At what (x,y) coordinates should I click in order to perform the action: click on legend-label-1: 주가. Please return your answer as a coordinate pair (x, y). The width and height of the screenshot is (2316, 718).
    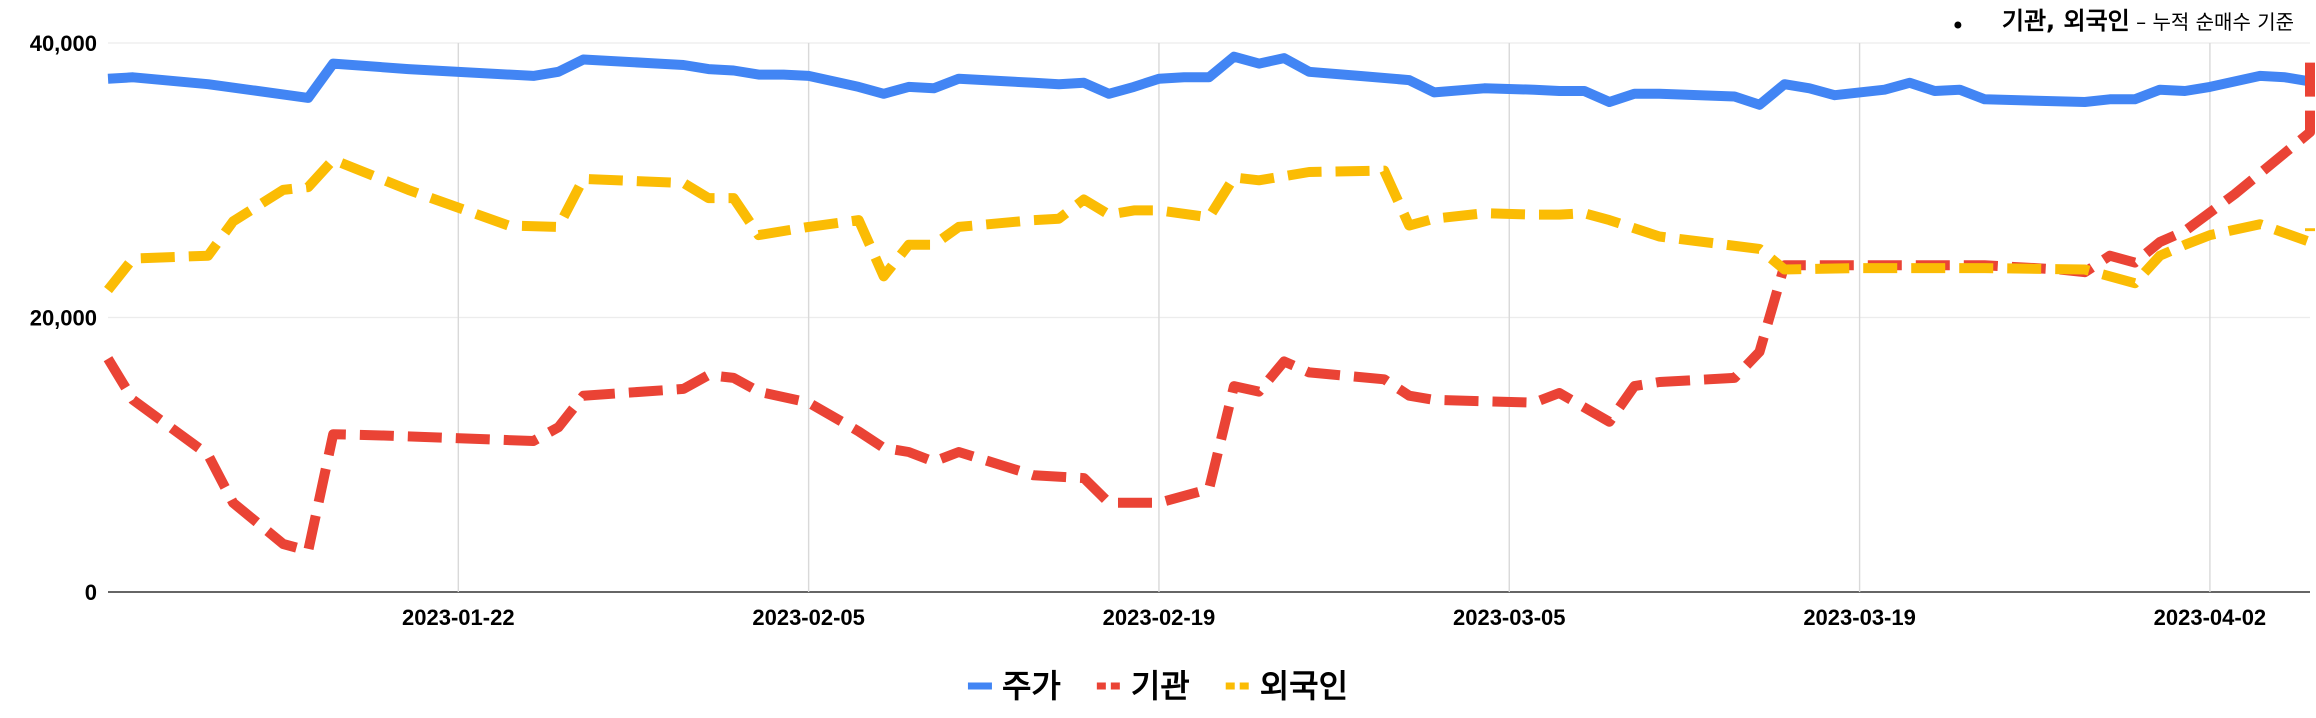
    Looking at the image, I should click on (1031, 686).